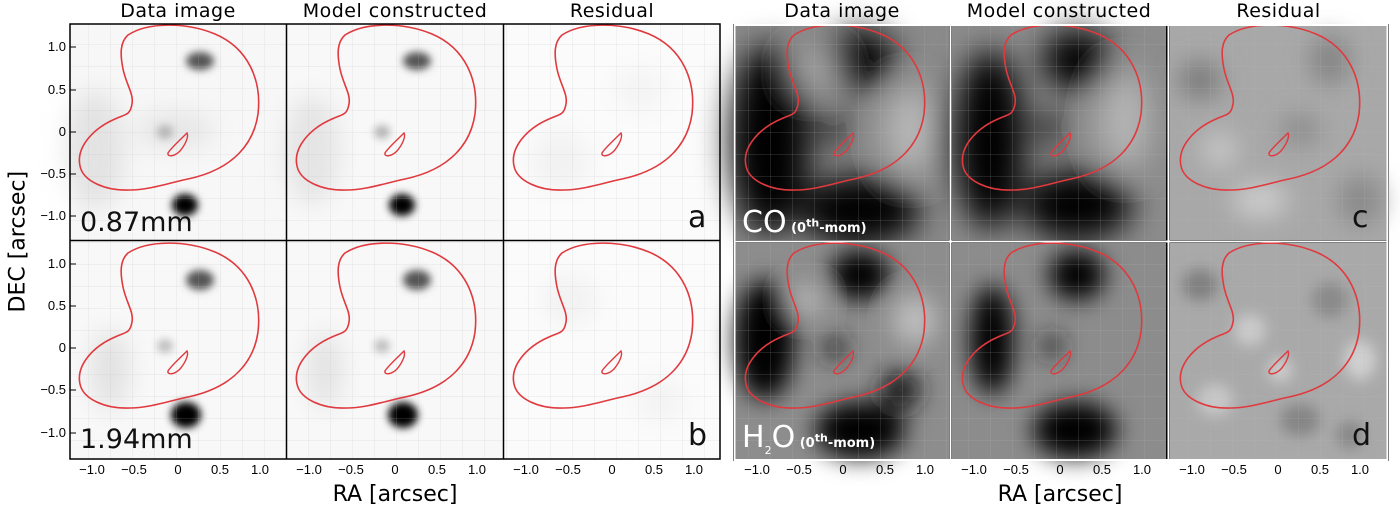  Describe the element at coordinates (1059, 350) in the screenshot. I see `panel-row2-col5-h2o-model` at that location.